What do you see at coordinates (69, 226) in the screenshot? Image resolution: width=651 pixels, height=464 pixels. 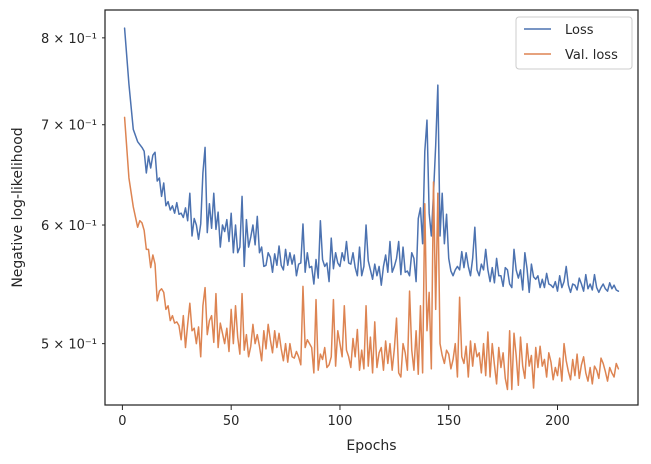 I see `y-tick-label: 6 × 10⁻¹` at bounding box center [69, 226].